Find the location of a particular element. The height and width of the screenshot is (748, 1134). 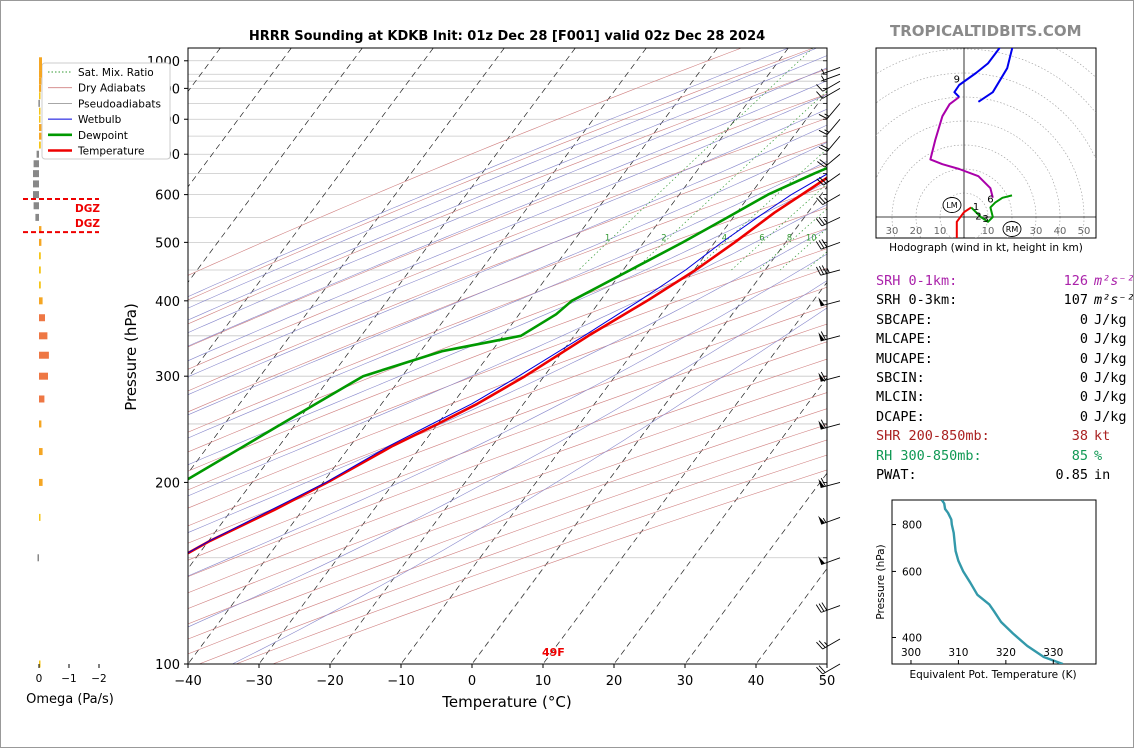

hodograph-height-label: 2 is located at coordinates (978, 216).